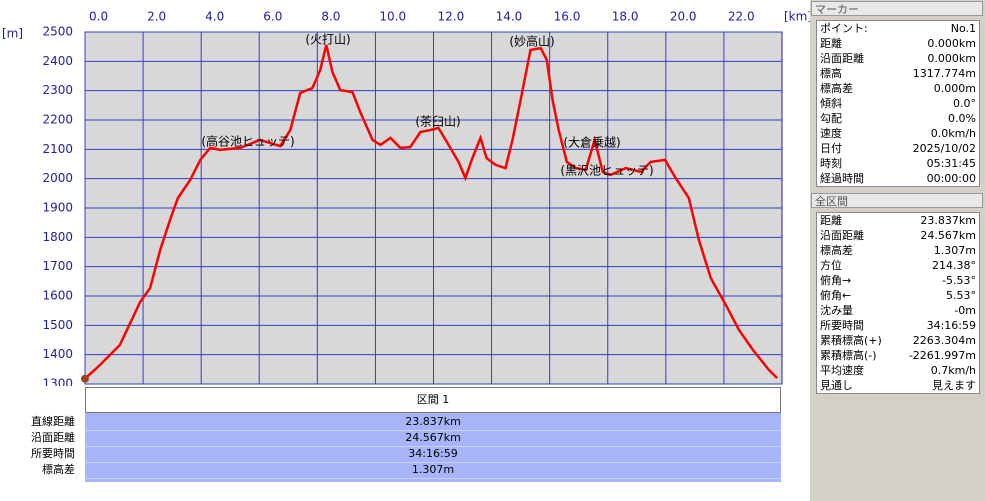 The height and width of the screenshot is (501, 985). What do you see at coordinates (53, 421) in the screenshot?
I see `section-label: 直線距離` at bounding box center [53, 421].